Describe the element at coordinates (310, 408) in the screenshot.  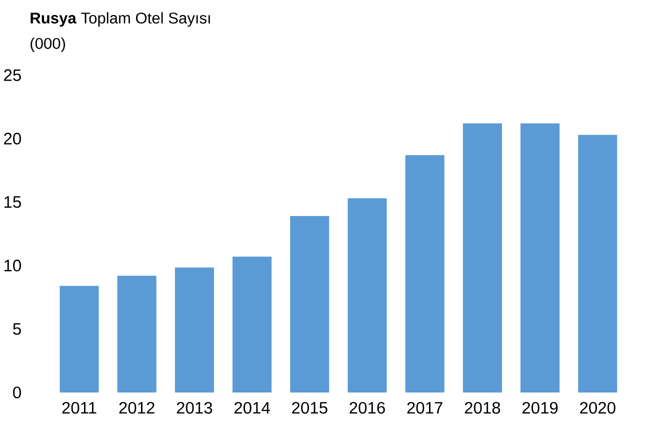
I see `x-tick-label: 2015` at that location.